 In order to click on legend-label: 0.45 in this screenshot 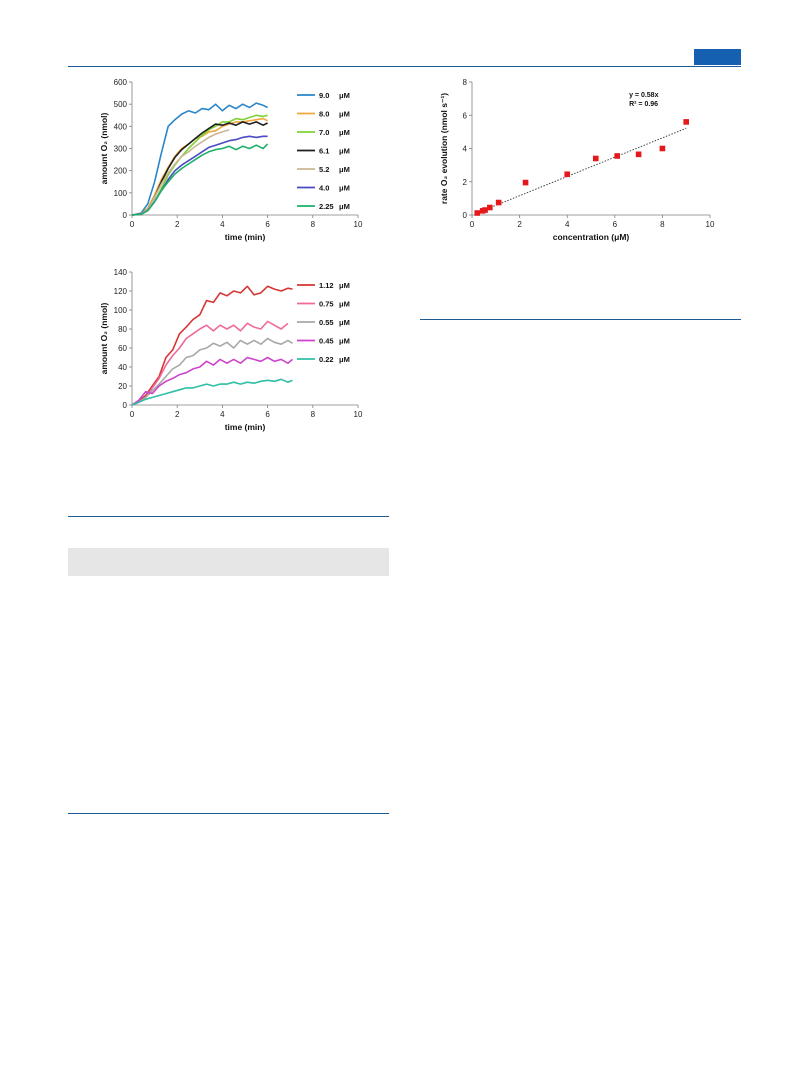, I will do `click(326, 341)`.